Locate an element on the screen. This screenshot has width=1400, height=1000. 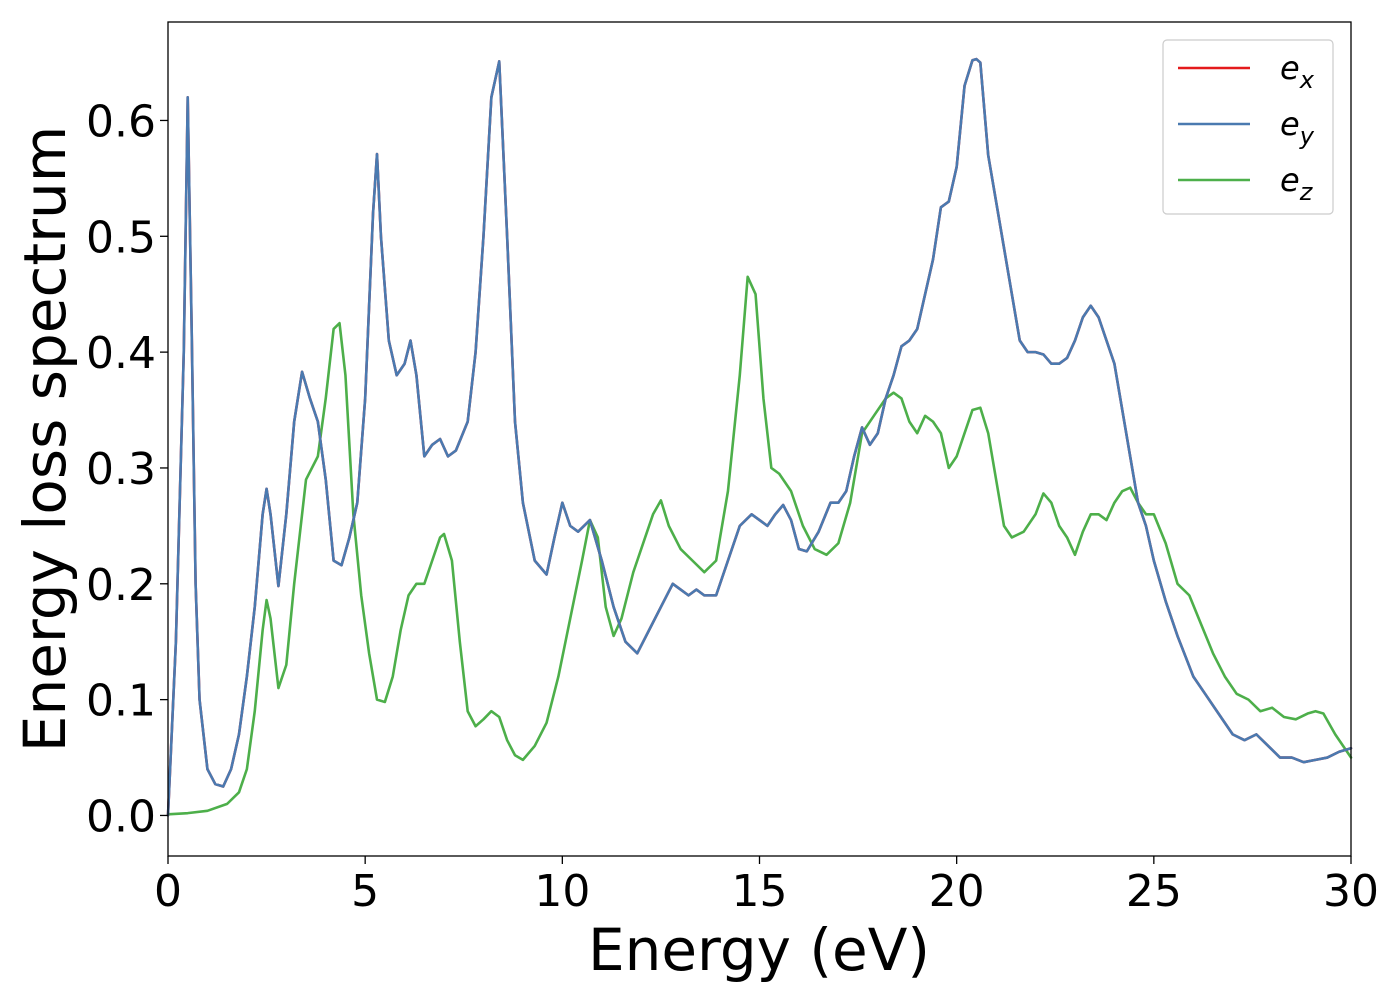
x-tick-label: 10 is located at coordinates (562, 891).